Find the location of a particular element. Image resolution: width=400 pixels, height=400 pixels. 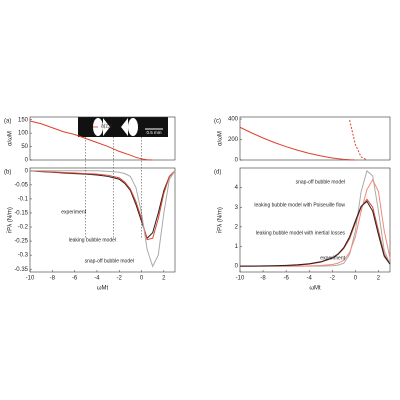

y-tick-label: 1 is located at coordinates (237, 247).